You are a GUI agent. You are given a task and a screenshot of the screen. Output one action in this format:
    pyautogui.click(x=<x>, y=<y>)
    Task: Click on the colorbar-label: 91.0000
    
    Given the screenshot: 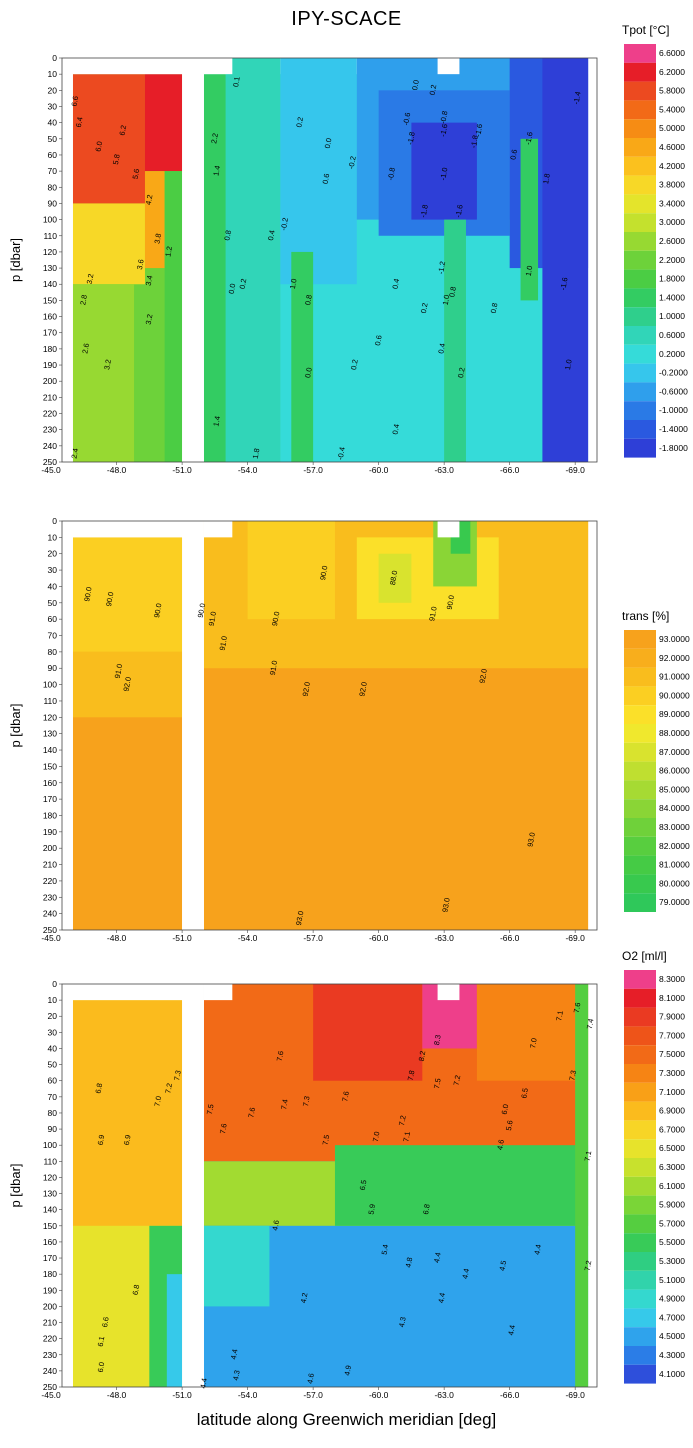 What is the action you would take?
    pyautogui.click(x=674, y=677)
    